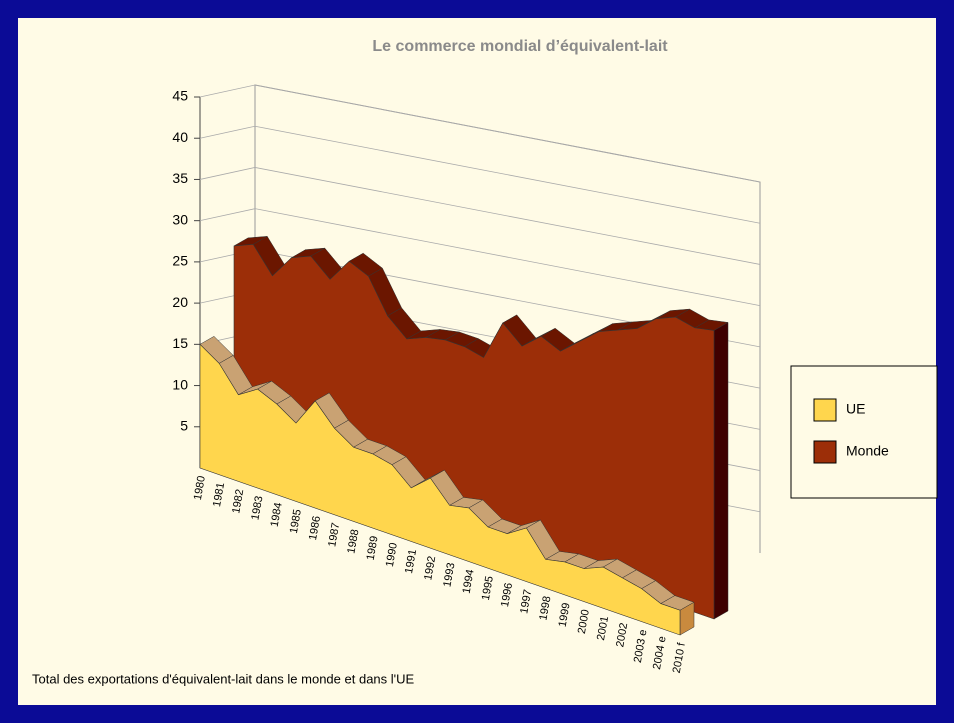 The height and width of the screenshot is (728, 954). What do you see at coordinates (180, 302) in the screenshot?
I see `y-tick-label: 20` at bounding box center [180, 302].